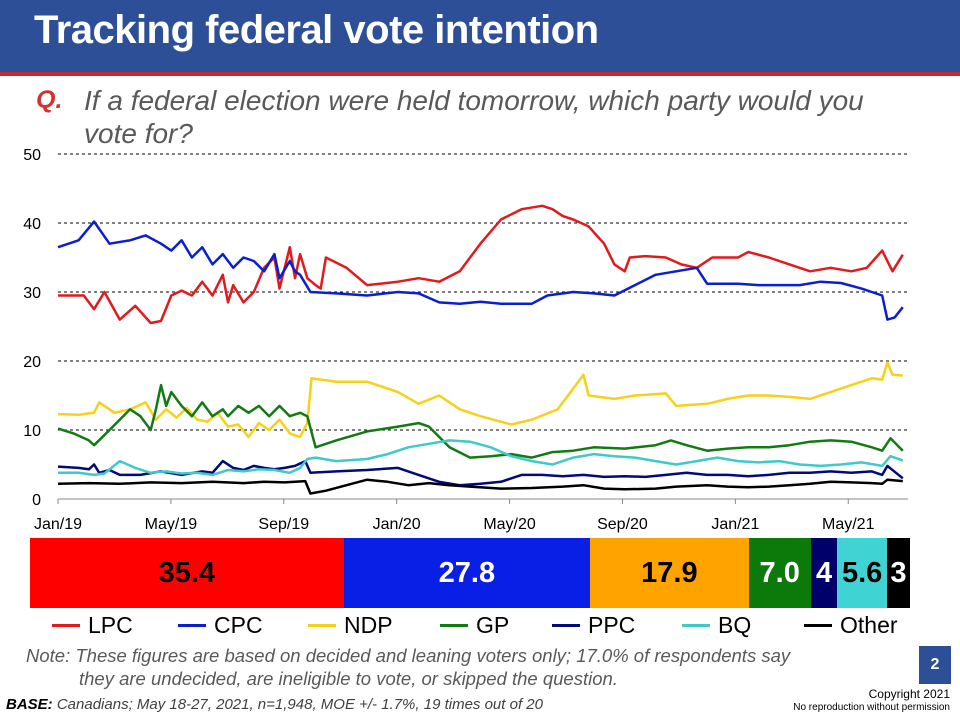 The image size is (960, 720). I want to click on page-number: 2, so click(935, 665).